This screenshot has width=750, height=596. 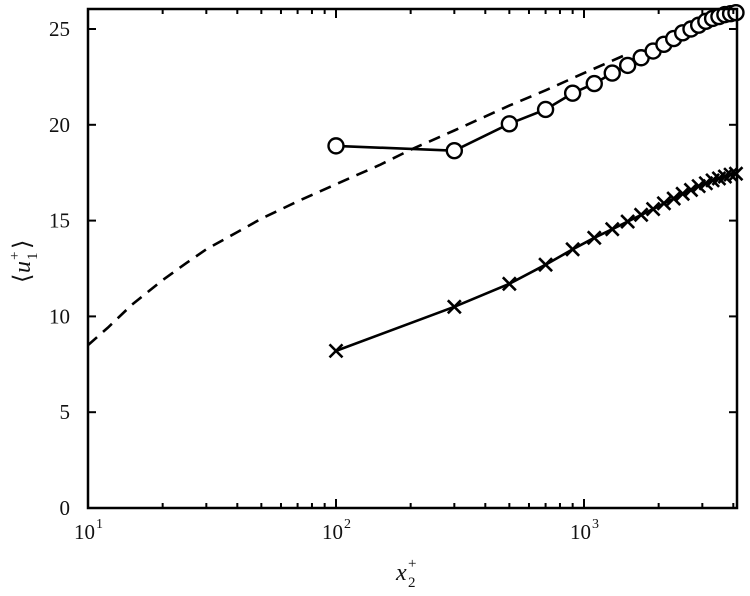 I want to click on y-axis-label: ⟨ u 1 + ⟩, so click(x=24, y=261).